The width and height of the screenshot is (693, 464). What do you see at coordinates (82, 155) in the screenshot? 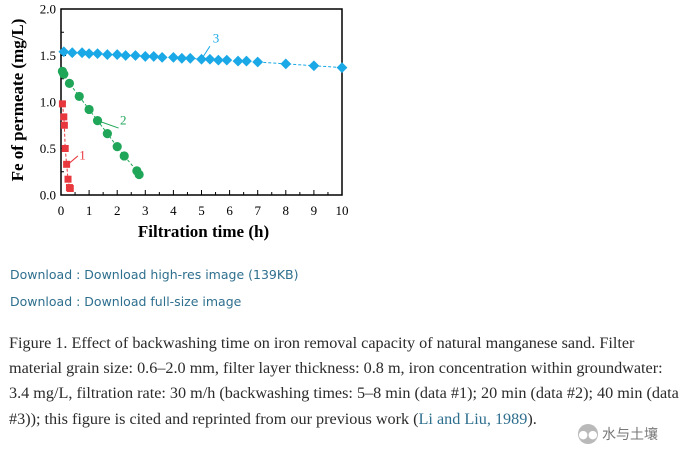
I see `series-1-label: 1` at bounding box center [82, 155].